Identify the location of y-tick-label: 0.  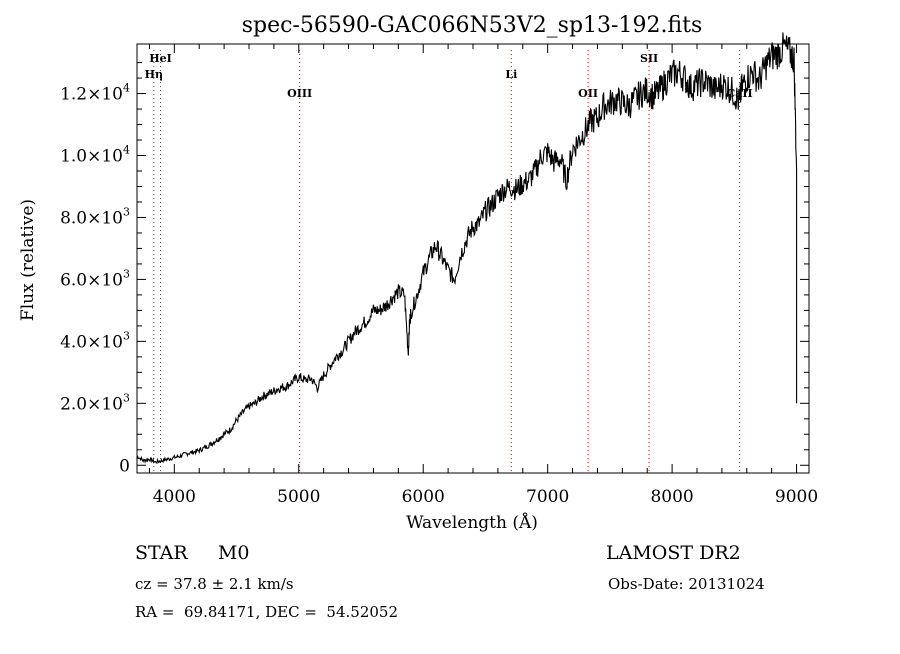
(124, 466).